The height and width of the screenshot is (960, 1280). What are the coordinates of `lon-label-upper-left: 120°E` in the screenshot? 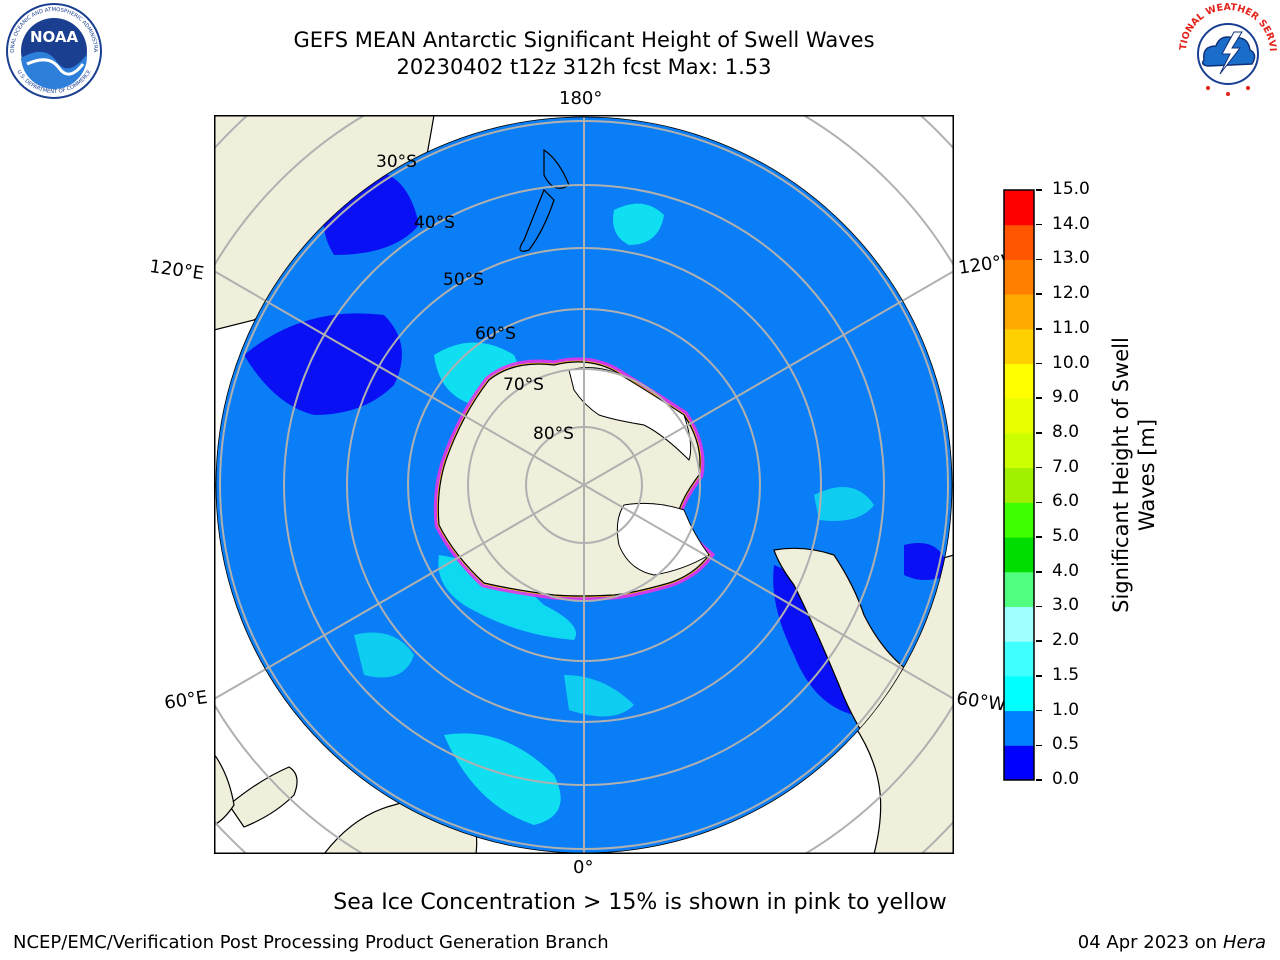 It's located at (177, 270).